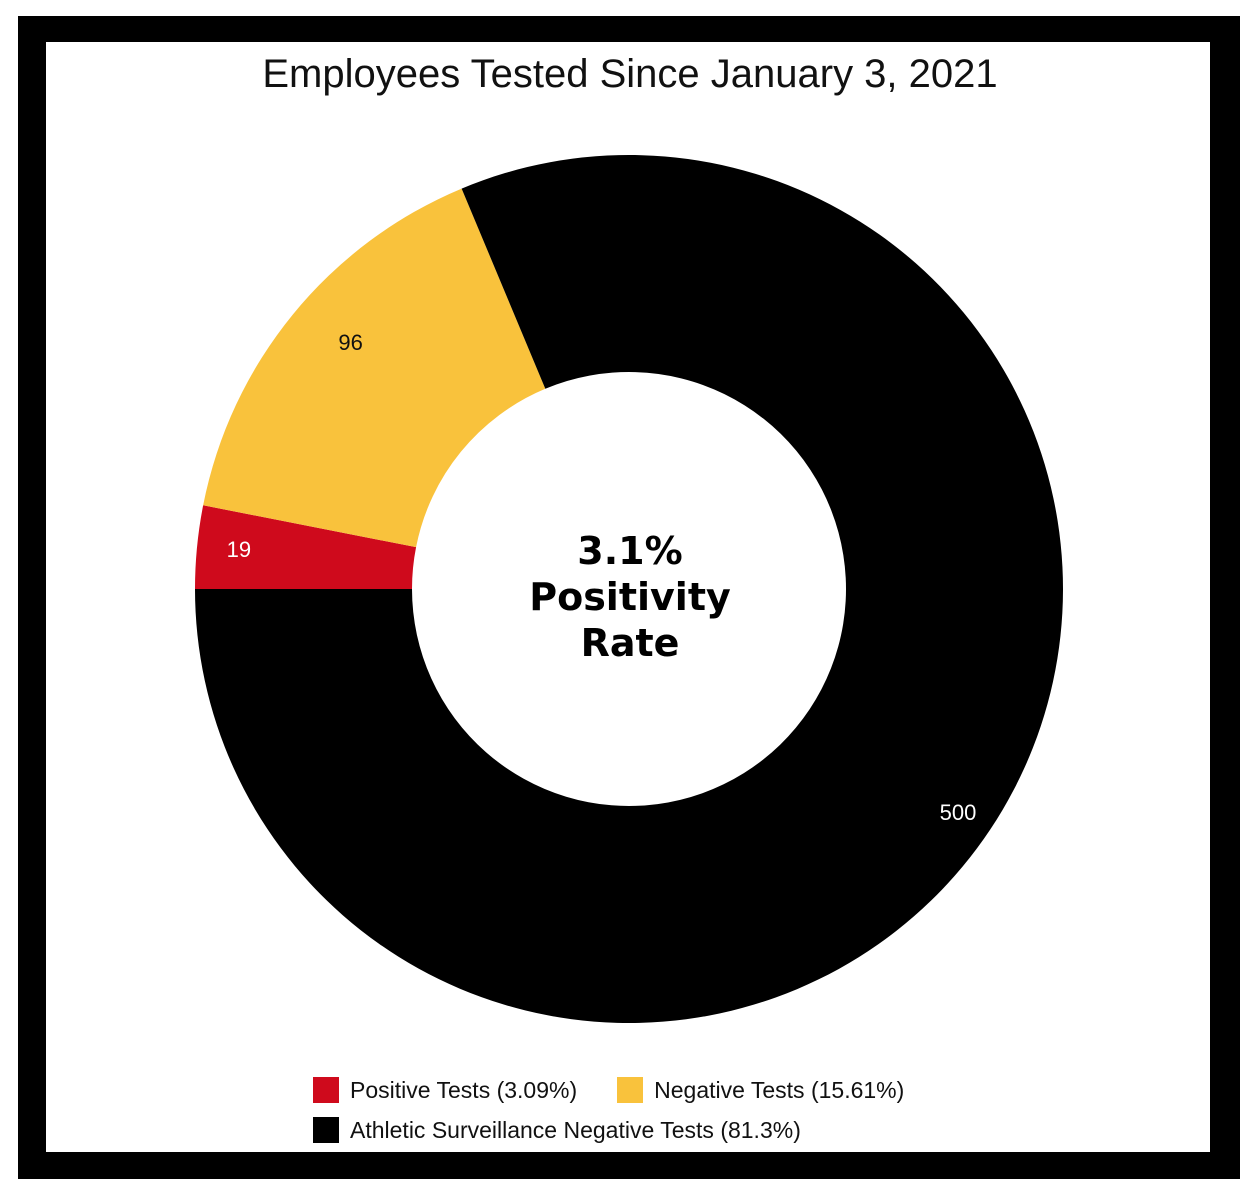 The image size is (1253, 1195). I want to click on legend-label-positive: Positive Tests (3.09%), so click(464, 1089).